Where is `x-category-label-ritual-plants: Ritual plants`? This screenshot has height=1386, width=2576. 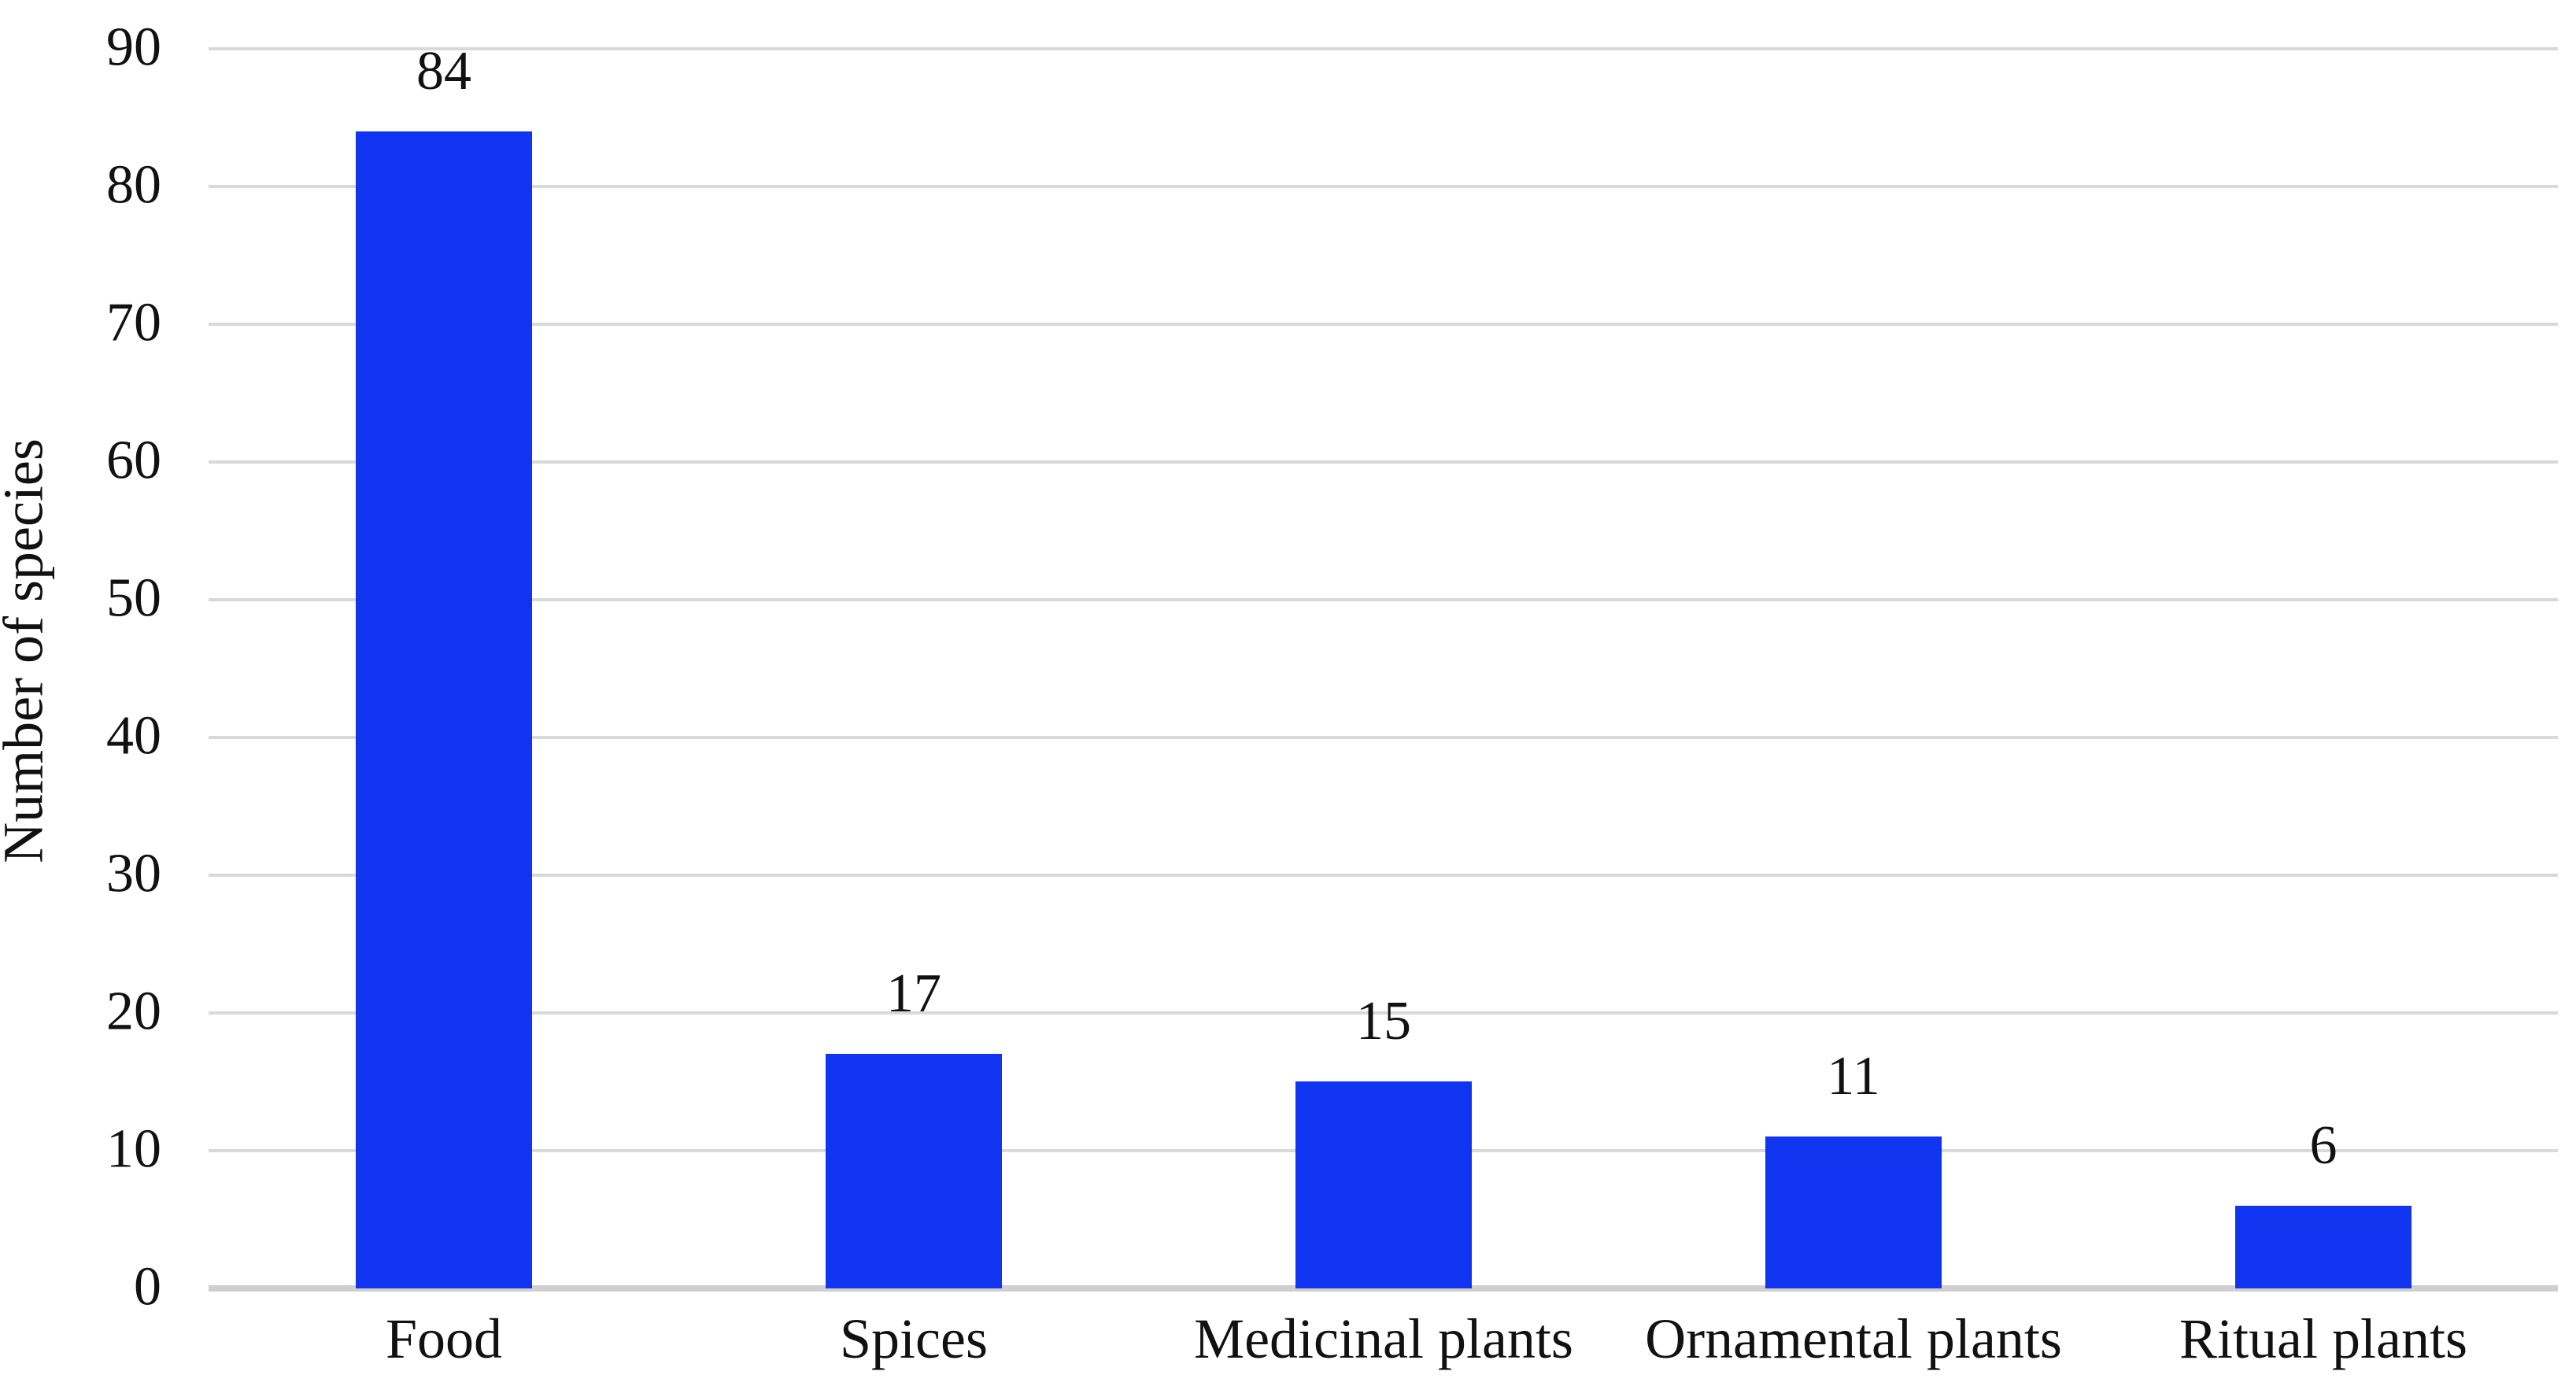
x-category-label-ritual-plants: Ritual plants is located at coordinates (2323, 1338).